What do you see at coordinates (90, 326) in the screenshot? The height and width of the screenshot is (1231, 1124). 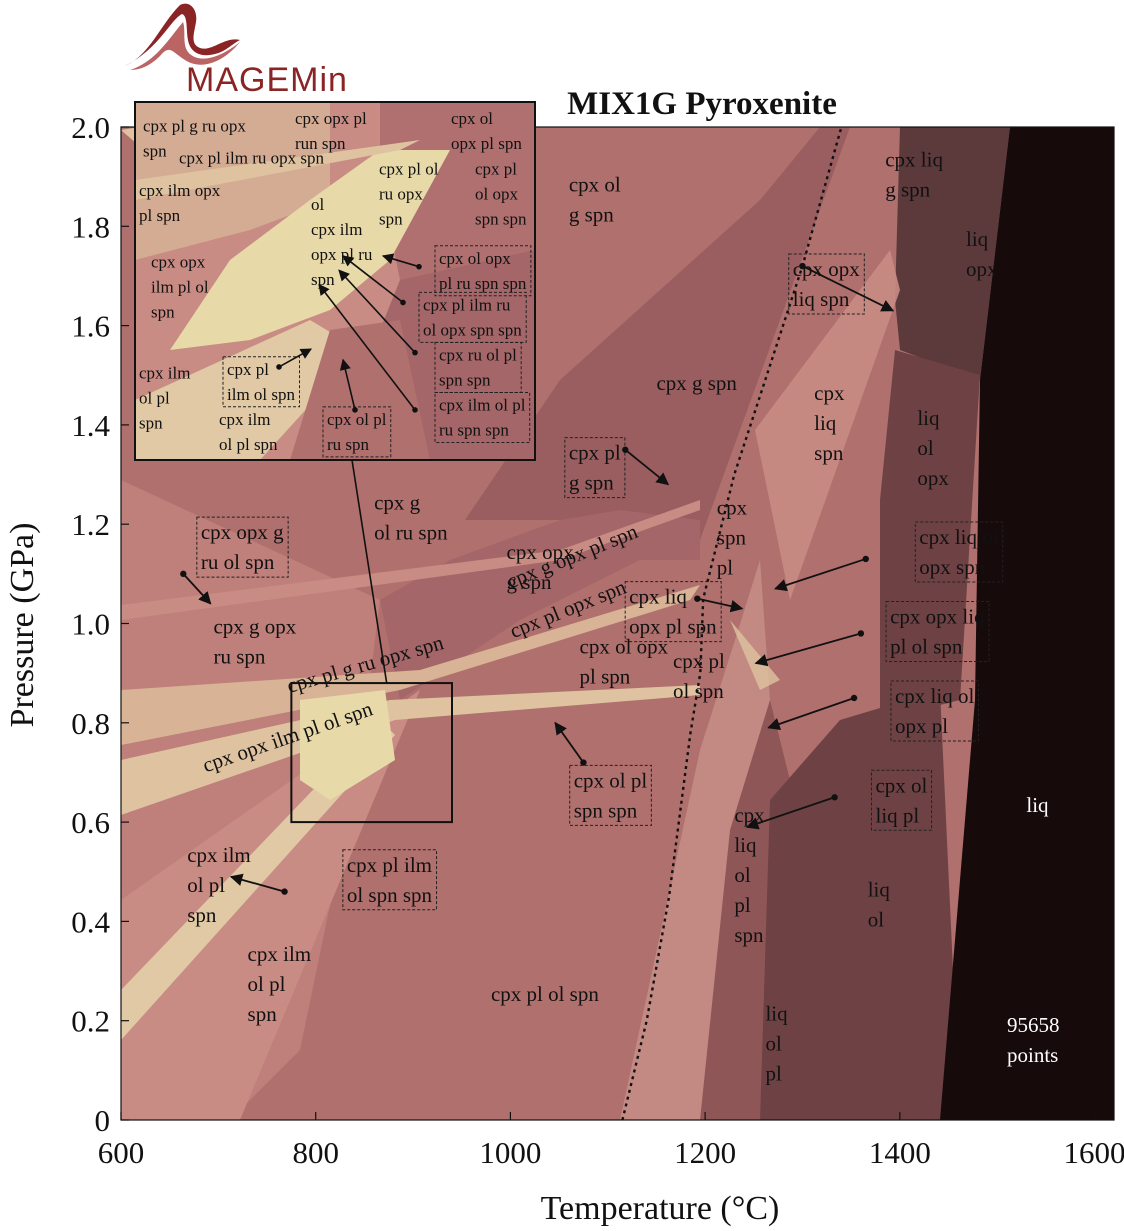 I see `y-tick-label: 1.6` at bounding box center [90, 326].